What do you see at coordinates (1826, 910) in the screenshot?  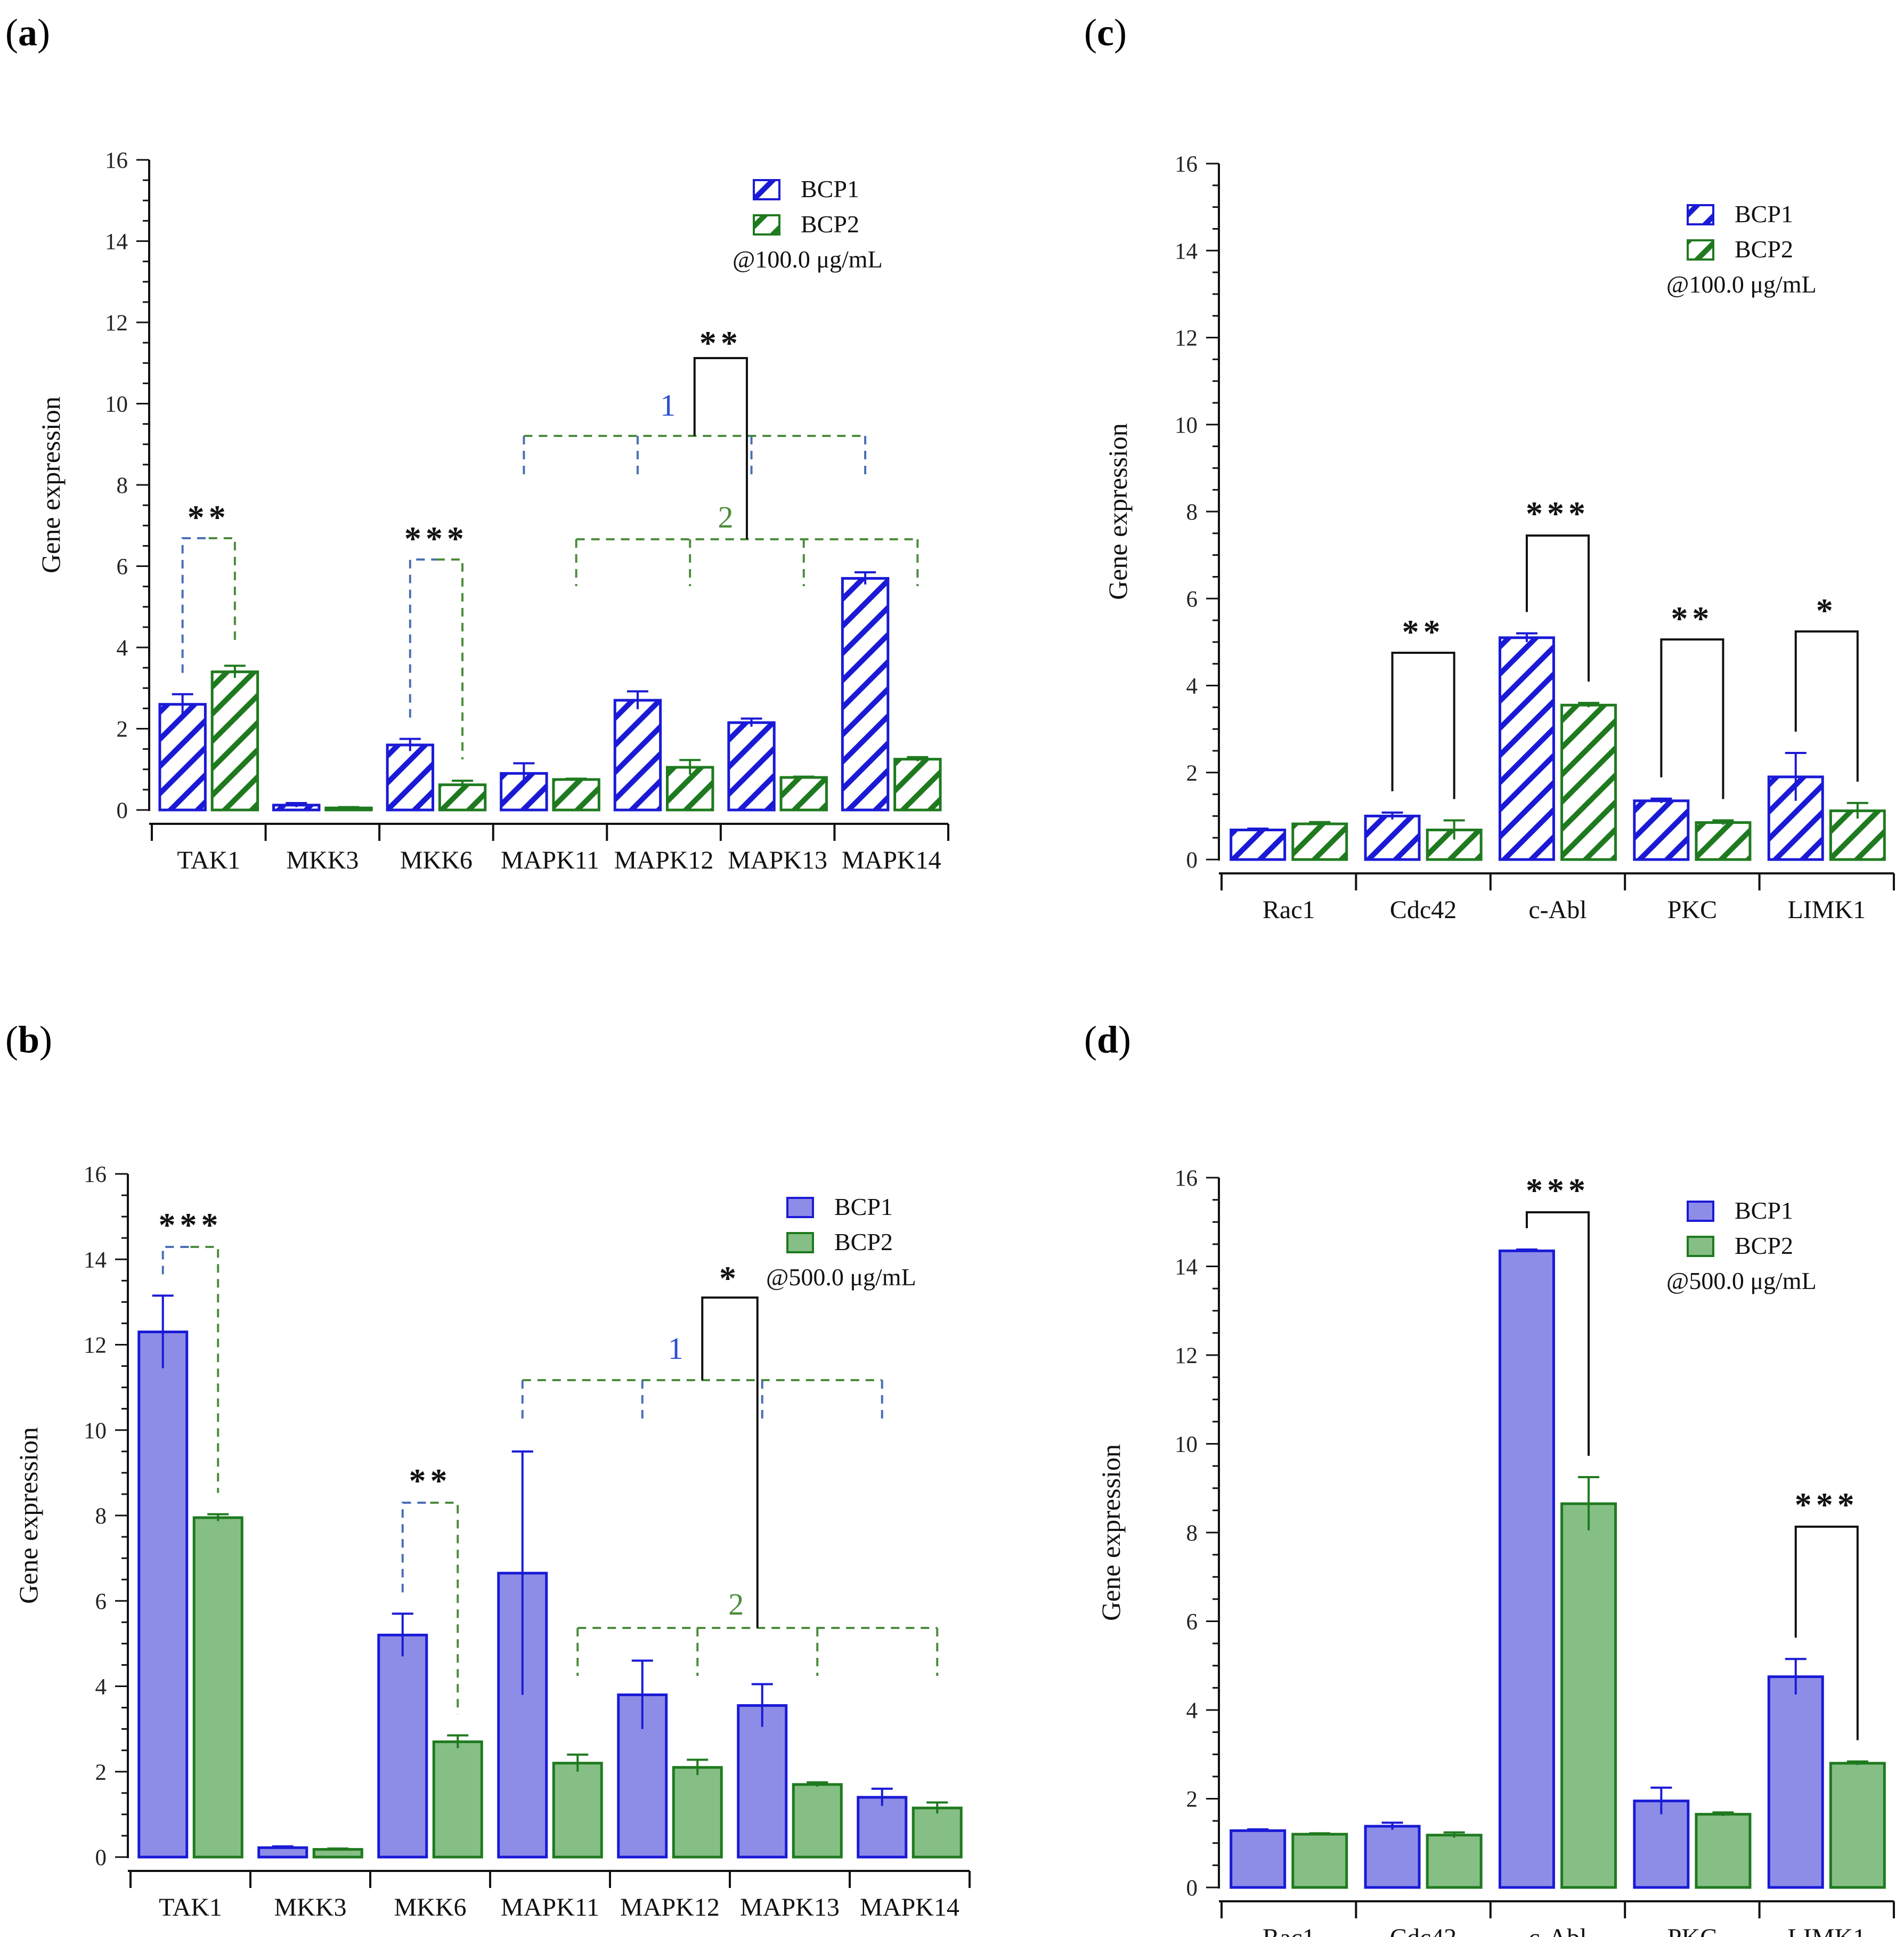 I see `x-tick-label: LIMK1` at bounding box center [1826, 910].